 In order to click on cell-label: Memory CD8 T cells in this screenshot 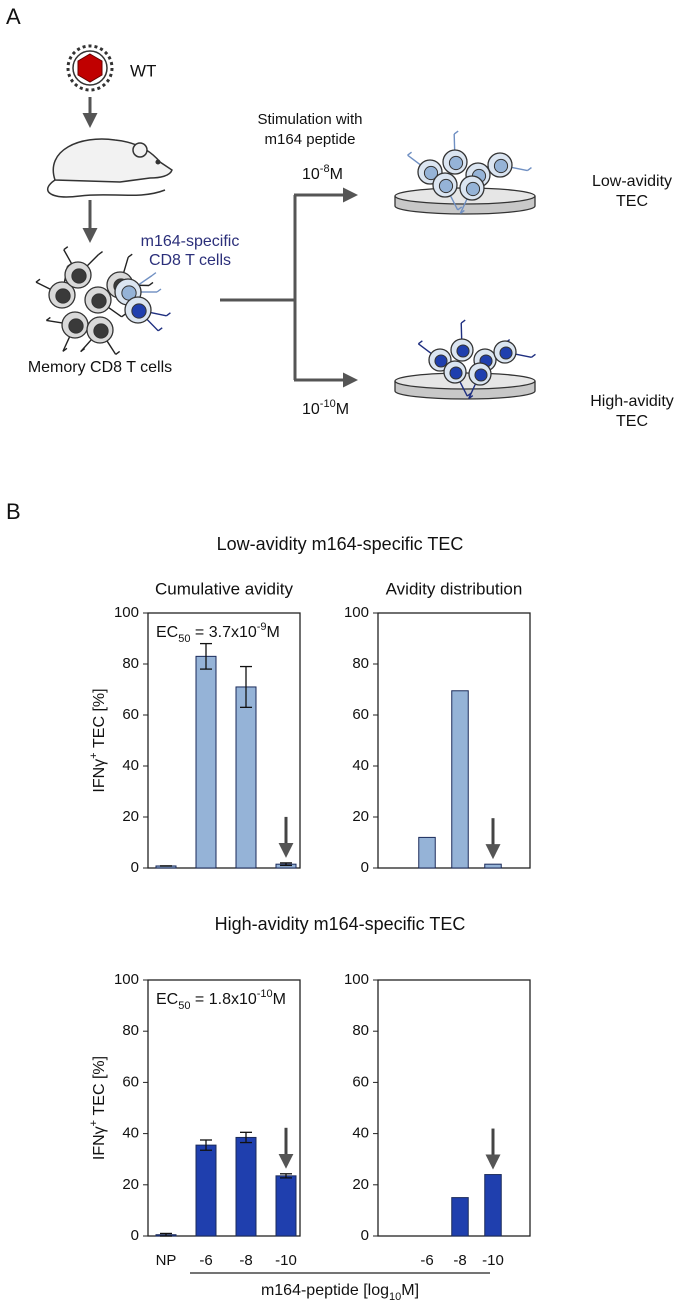, I will do `click(100, 367)`.